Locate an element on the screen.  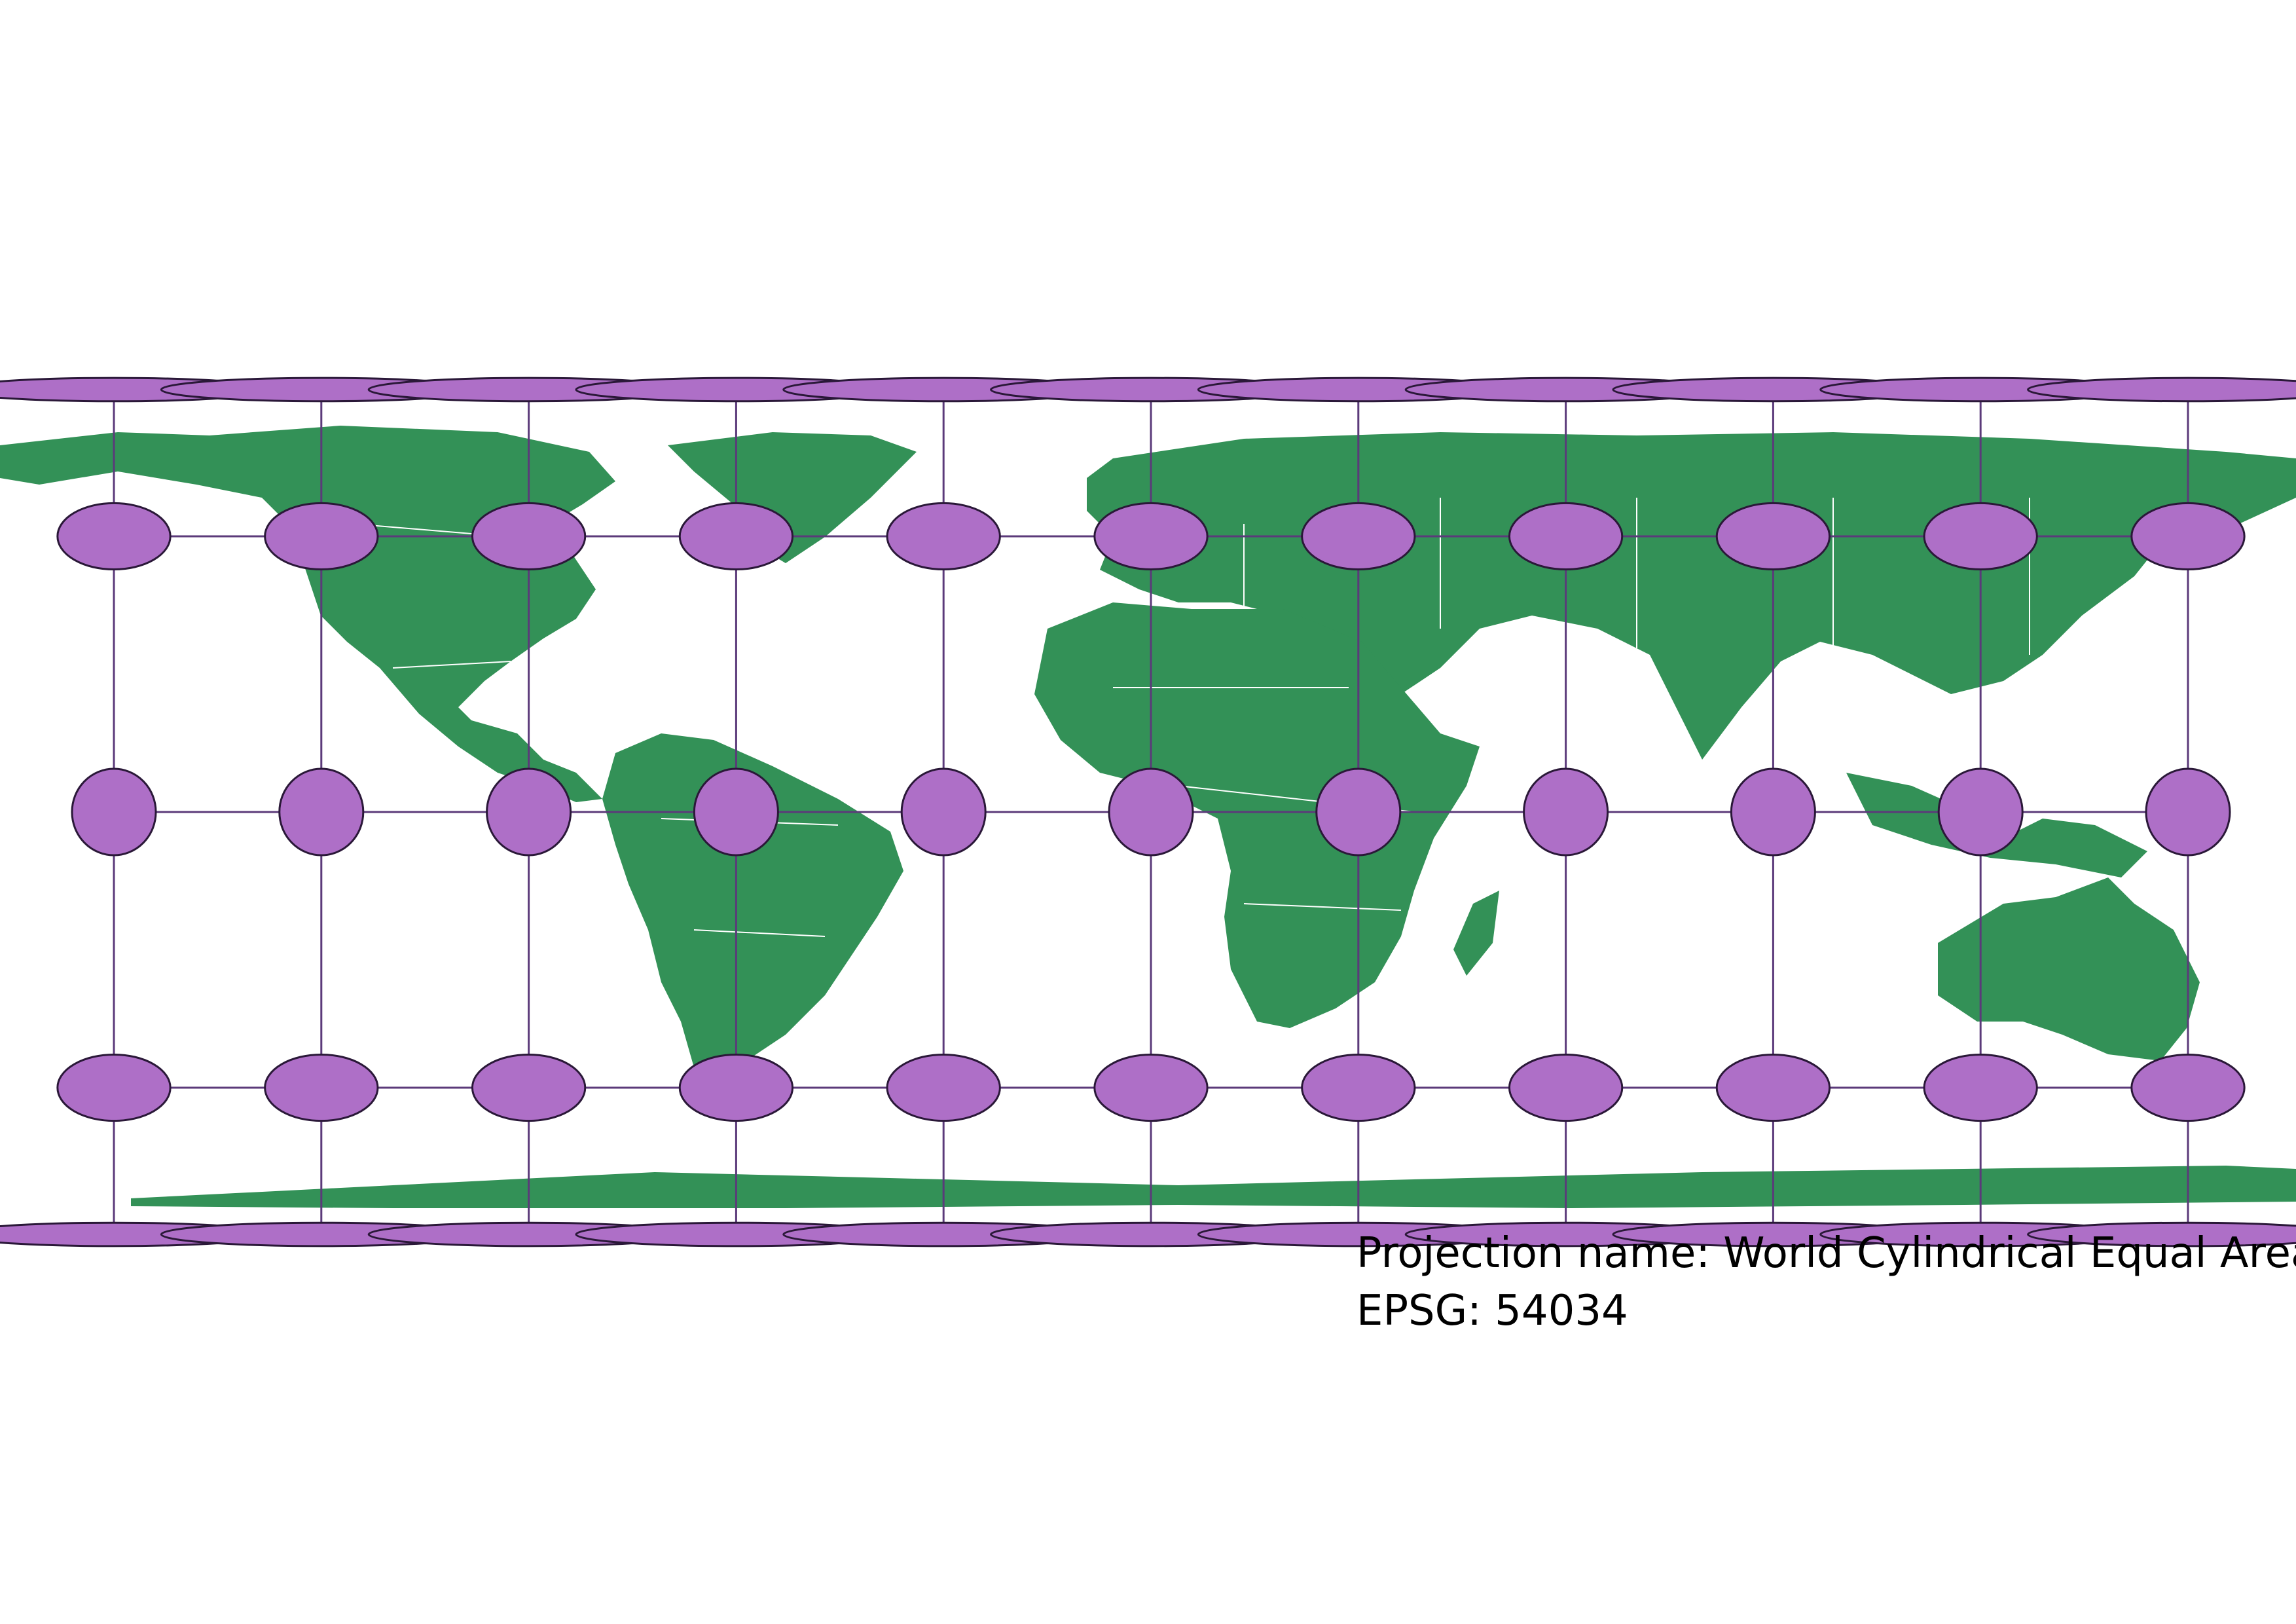
continent-australia is located at coordinates (2069, 969).